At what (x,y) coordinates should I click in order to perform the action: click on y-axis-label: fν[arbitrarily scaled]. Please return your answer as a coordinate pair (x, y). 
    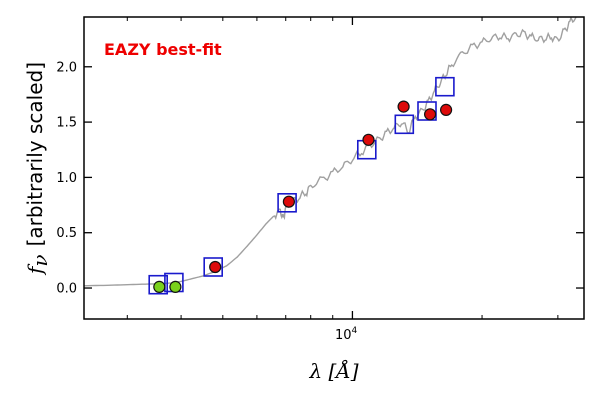
    Looking at the image, I should click on (37, 169).